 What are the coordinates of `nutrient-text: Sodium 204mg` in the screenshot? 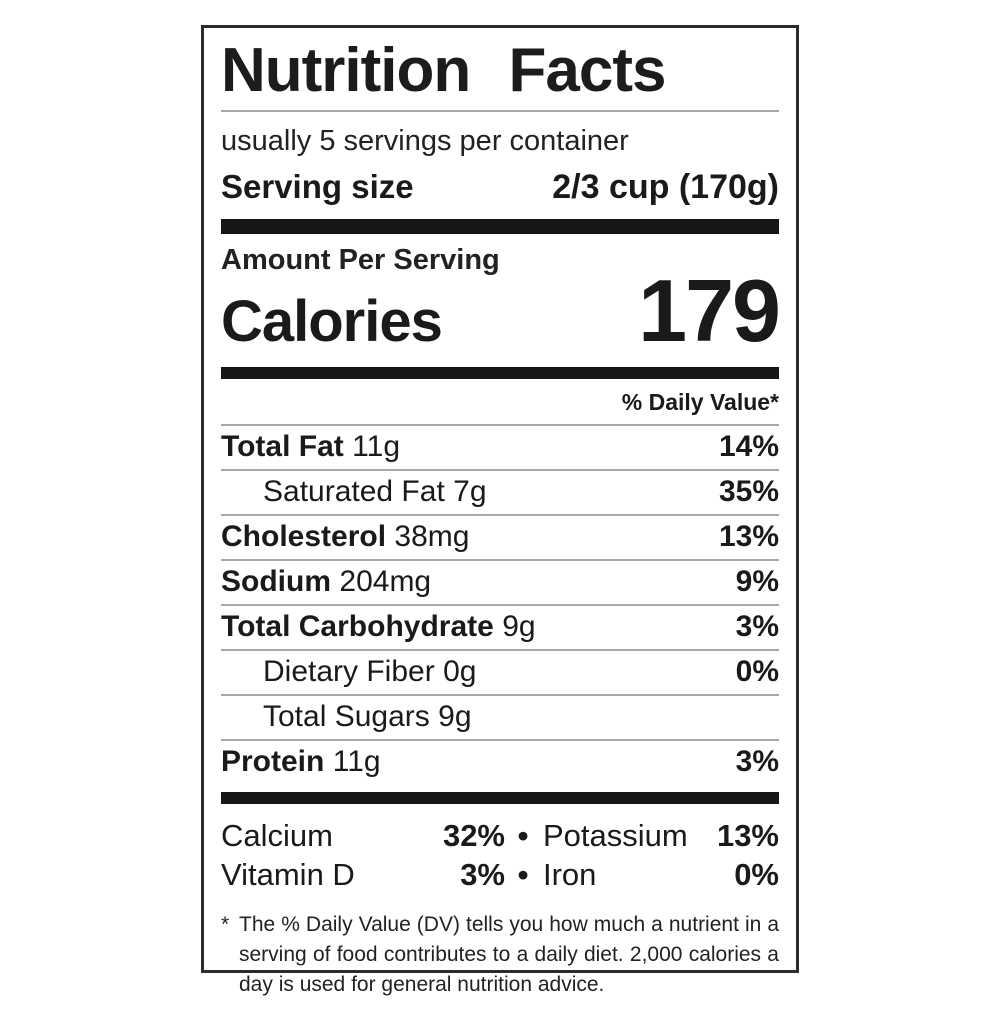 It's located at (326, 582).